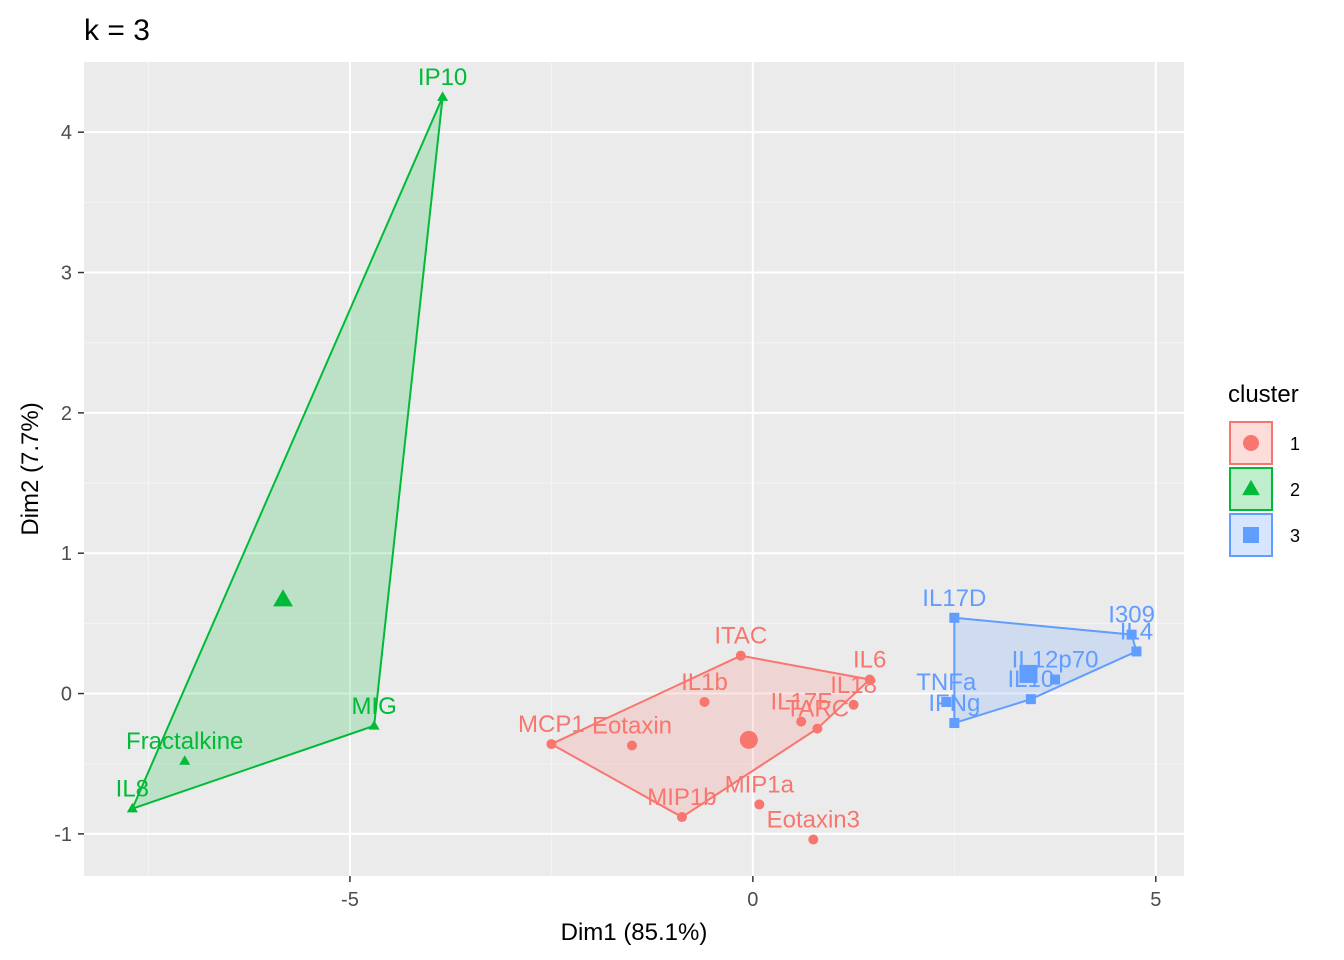 This screenshot has height=960, width=1344. What do you see at coordinates (759, 804) in the screenshot?
I see `point-mip1a` at bounding box center [759, 804].